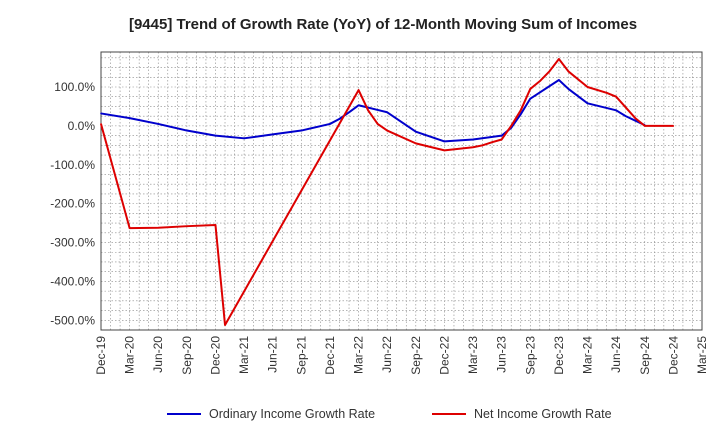 The width and height of the screenshot is (720, 440). I want to click on y-tick-label: 0.0%, so click(82, 126).